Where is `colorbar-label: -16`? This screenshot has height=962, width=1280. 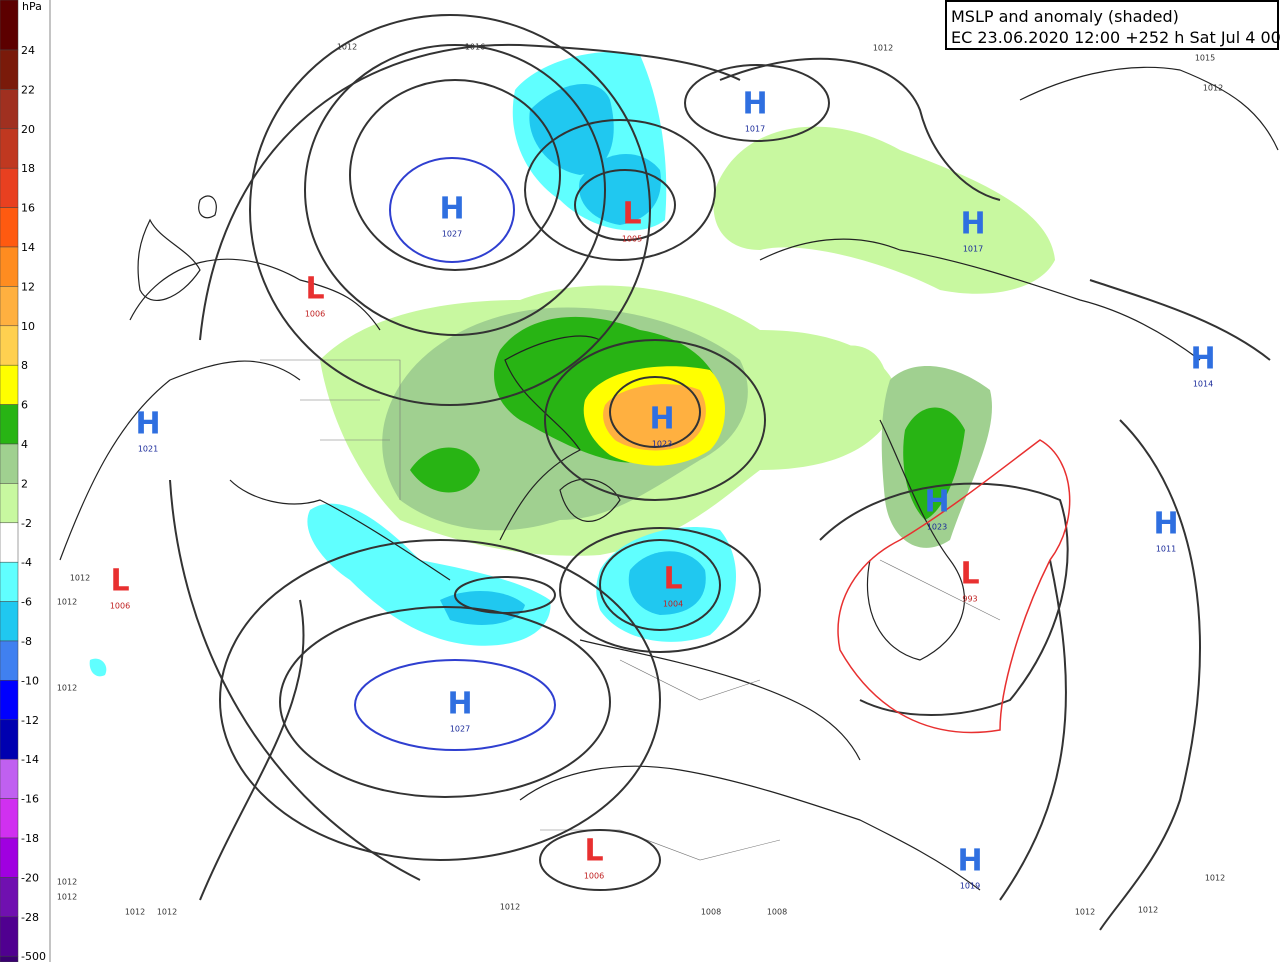 colorbar-label: -16 is located at coordinates (30, 799).